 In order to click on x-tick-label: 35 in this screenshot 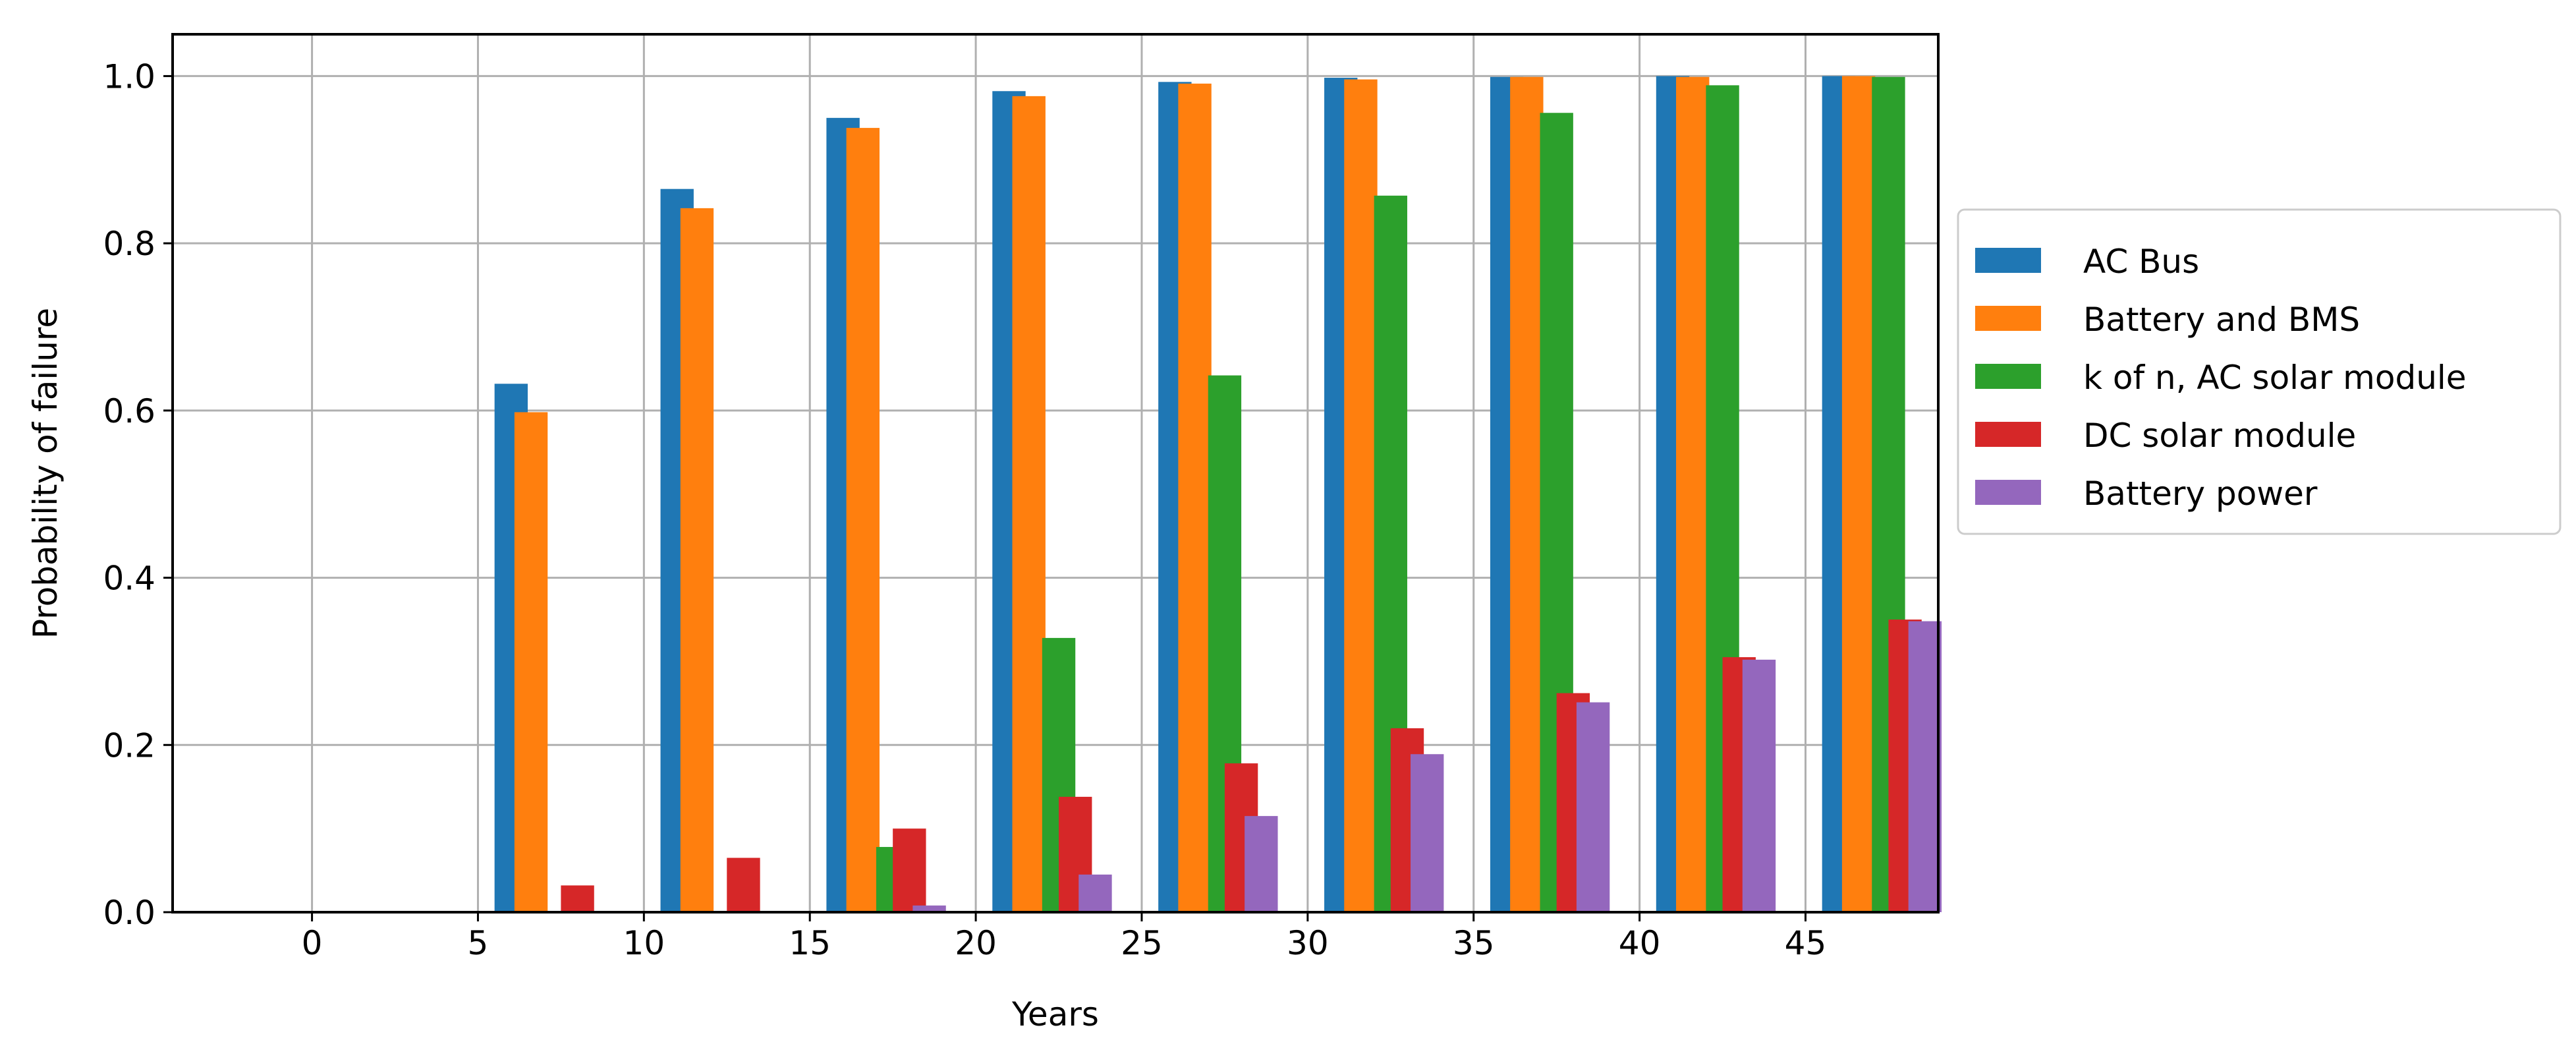, I will do `click(1474, 943)`.